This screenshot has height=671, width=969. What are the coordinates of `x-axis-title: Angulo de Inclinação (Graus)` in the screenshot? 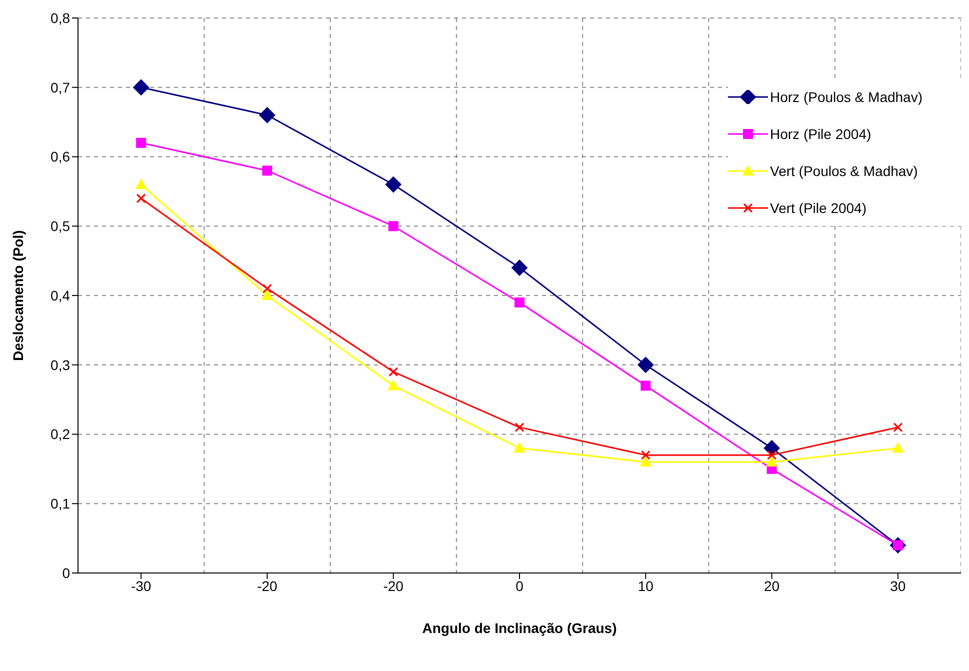 It's located at (519, 628).